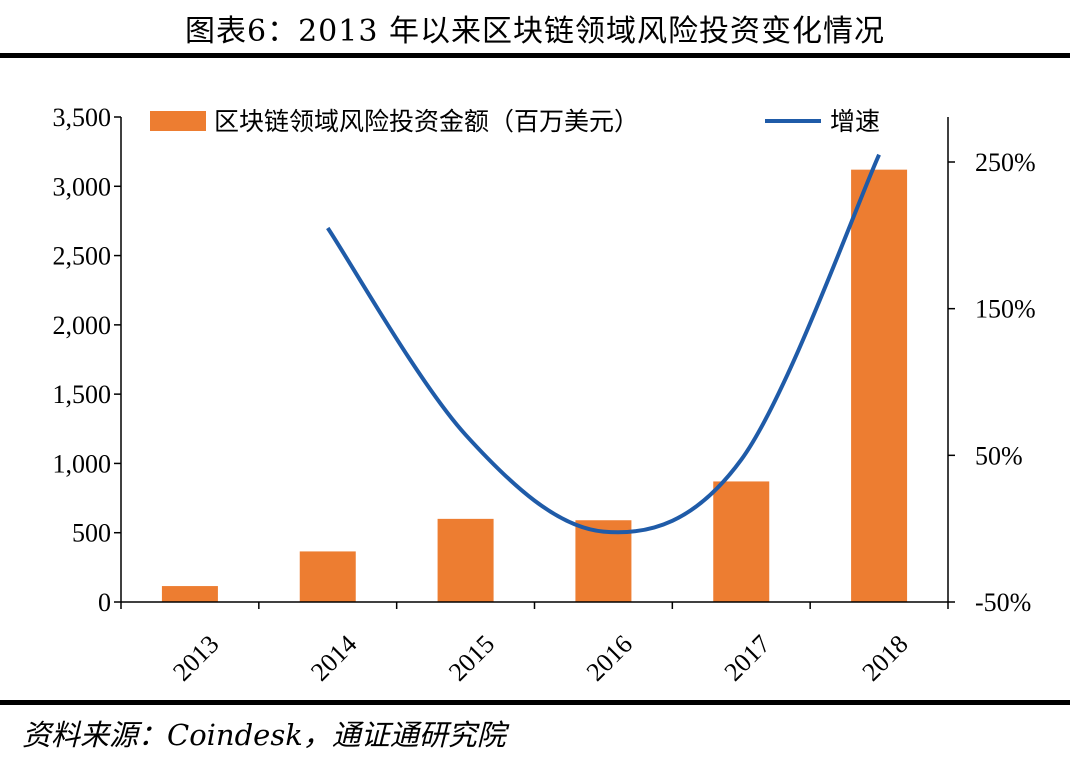  Describe the element at coordinates (333, 657) in the screenshot. I see `x-tick-label: 2014` at that location.